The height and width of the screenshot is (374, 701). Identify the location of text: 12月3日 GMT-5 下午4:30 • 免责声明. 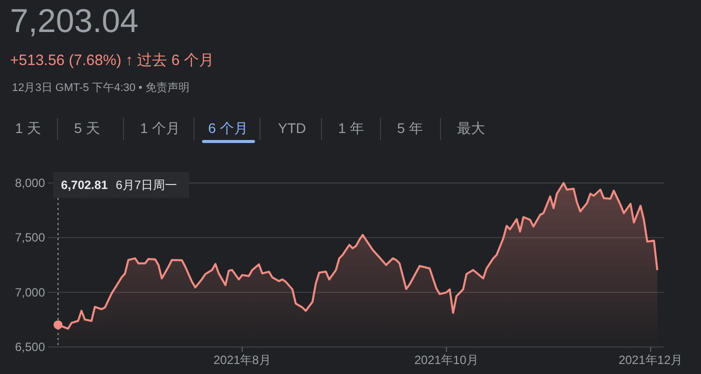
(101, 87).